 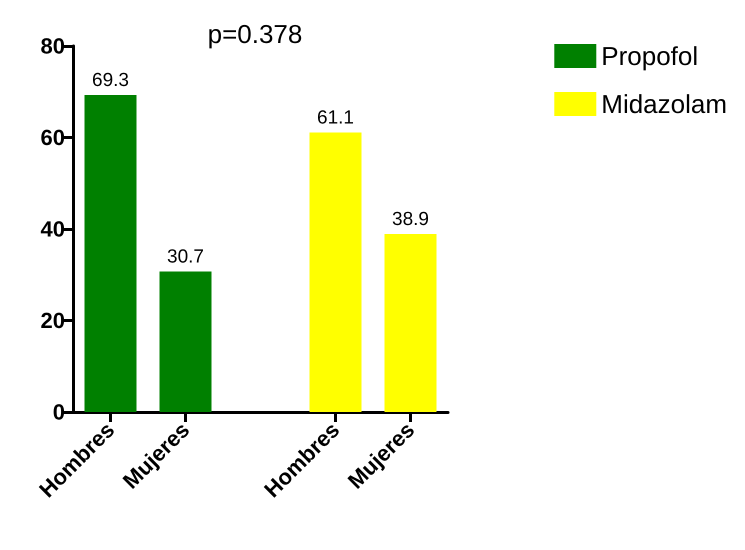 What do you see at coordinates (58, 412) in the screenshot?
I see `y-tick-label: 0` at bounding box center [58, 412].